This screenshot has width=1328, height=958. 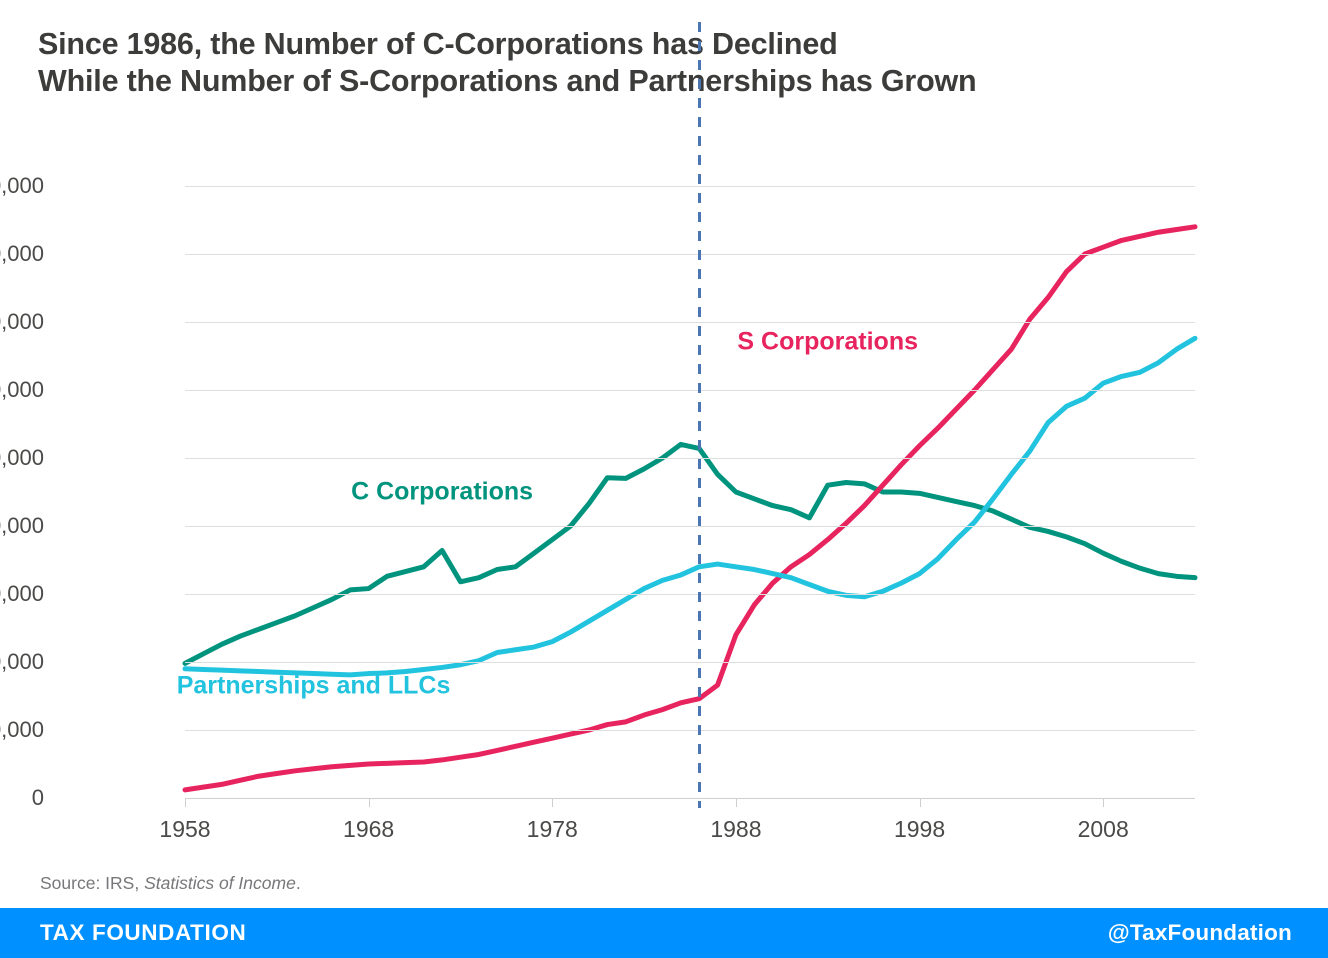 I want to click on y-axis-tick-label: 3,000,000, so click(x=22, y=389).